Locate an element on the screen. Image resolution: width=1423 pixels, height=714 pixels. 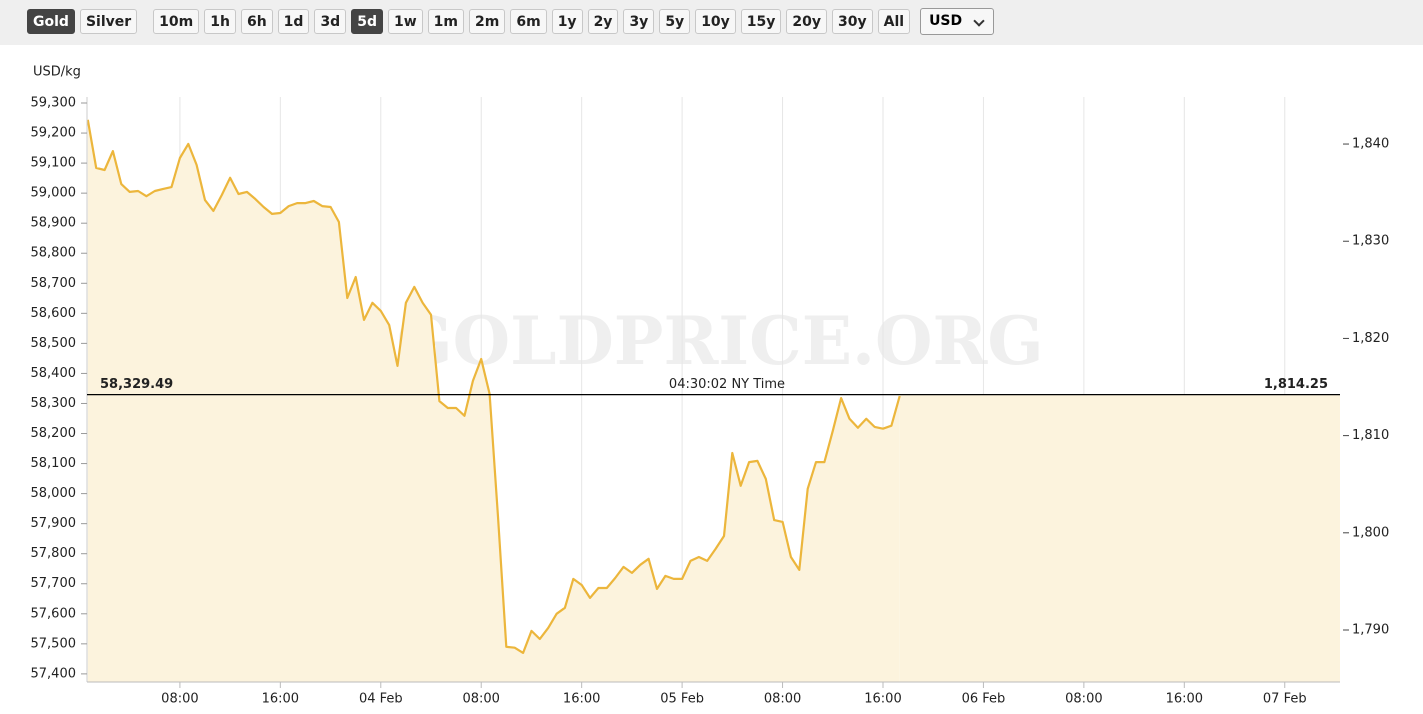
x-tick-label: 07 Feb is located at coordinates (1285, 699).